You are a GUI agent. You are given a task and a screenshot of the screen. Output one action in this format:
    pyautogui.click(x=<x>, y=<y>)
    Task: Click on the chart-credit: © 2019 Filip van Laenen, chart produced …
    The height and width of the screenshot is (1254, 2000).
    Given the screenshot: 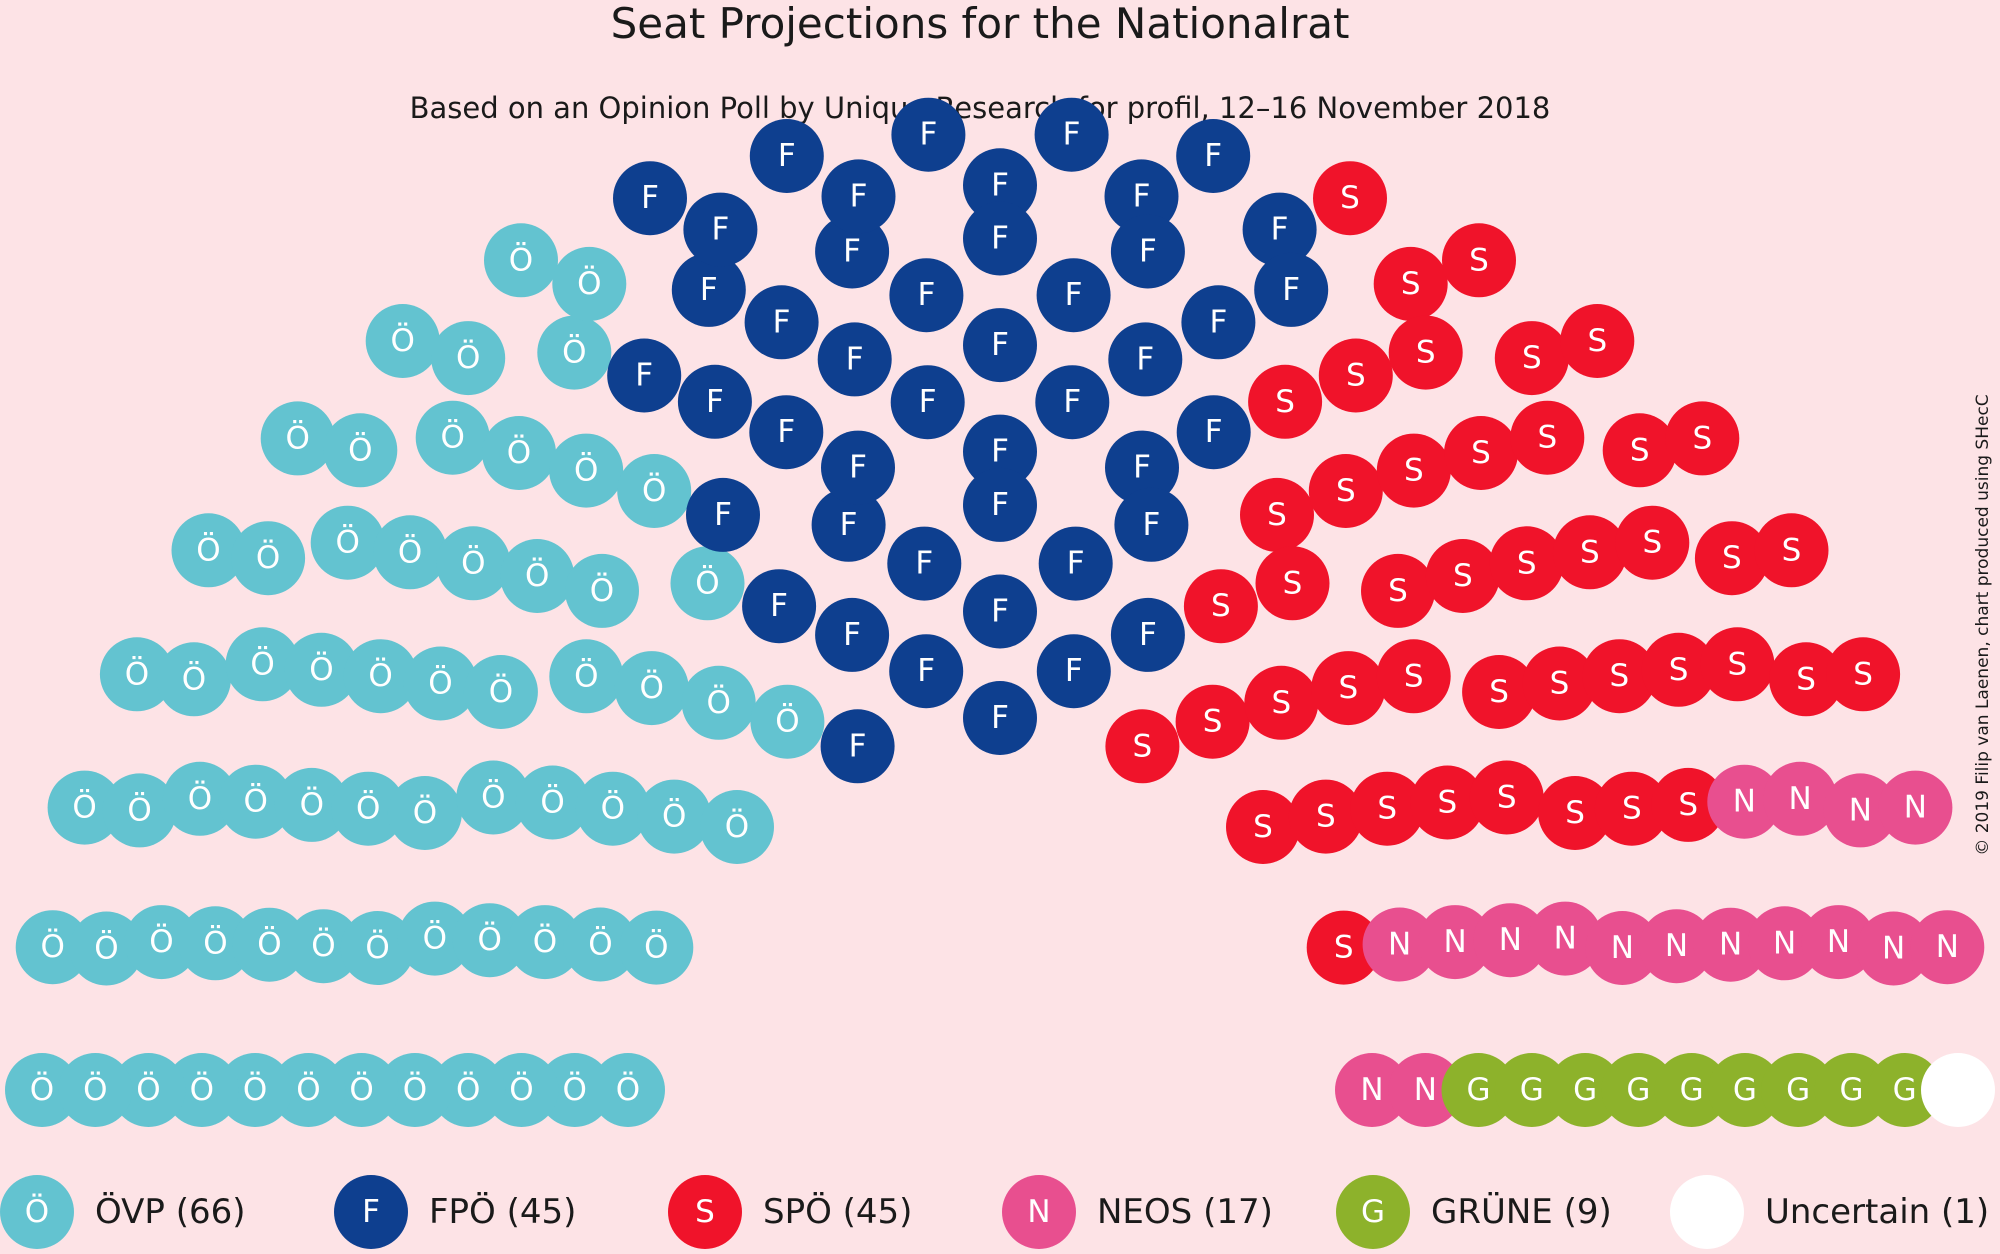 What is the action you would take?
    pyautogui.click(x=1983, y=624)
    